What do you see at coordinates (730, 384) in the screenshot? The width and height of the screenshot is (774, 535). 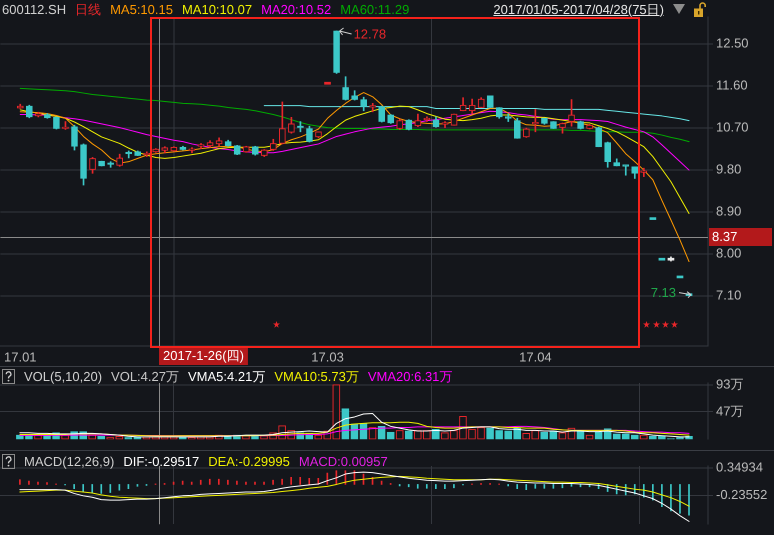 I see `y-tick-label: 93万` at bounding box center [730, 384].